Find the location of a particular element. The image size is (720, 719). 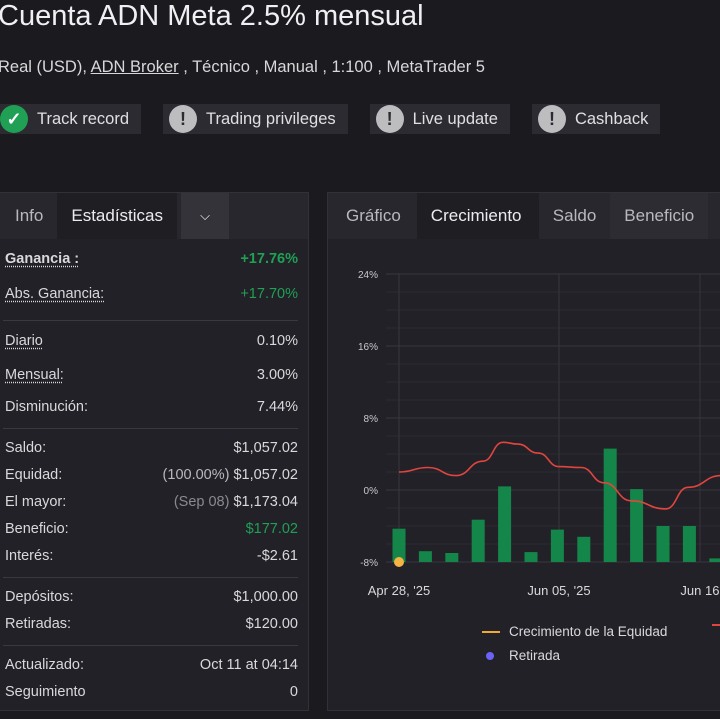

legend-label: Retirada is located at coordinates (535, 655).